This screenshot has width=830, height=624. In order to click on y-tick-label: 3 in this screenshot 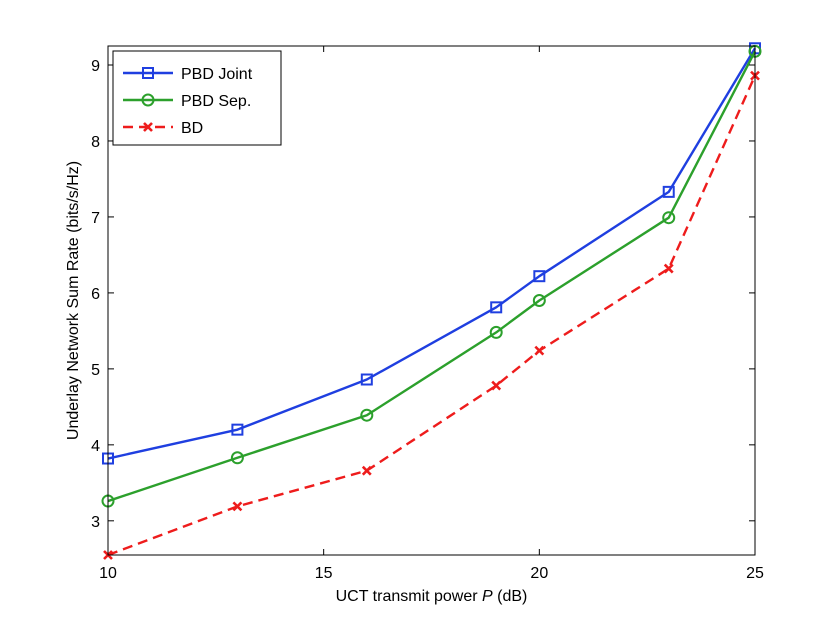, I will do `click(95, 522)`.